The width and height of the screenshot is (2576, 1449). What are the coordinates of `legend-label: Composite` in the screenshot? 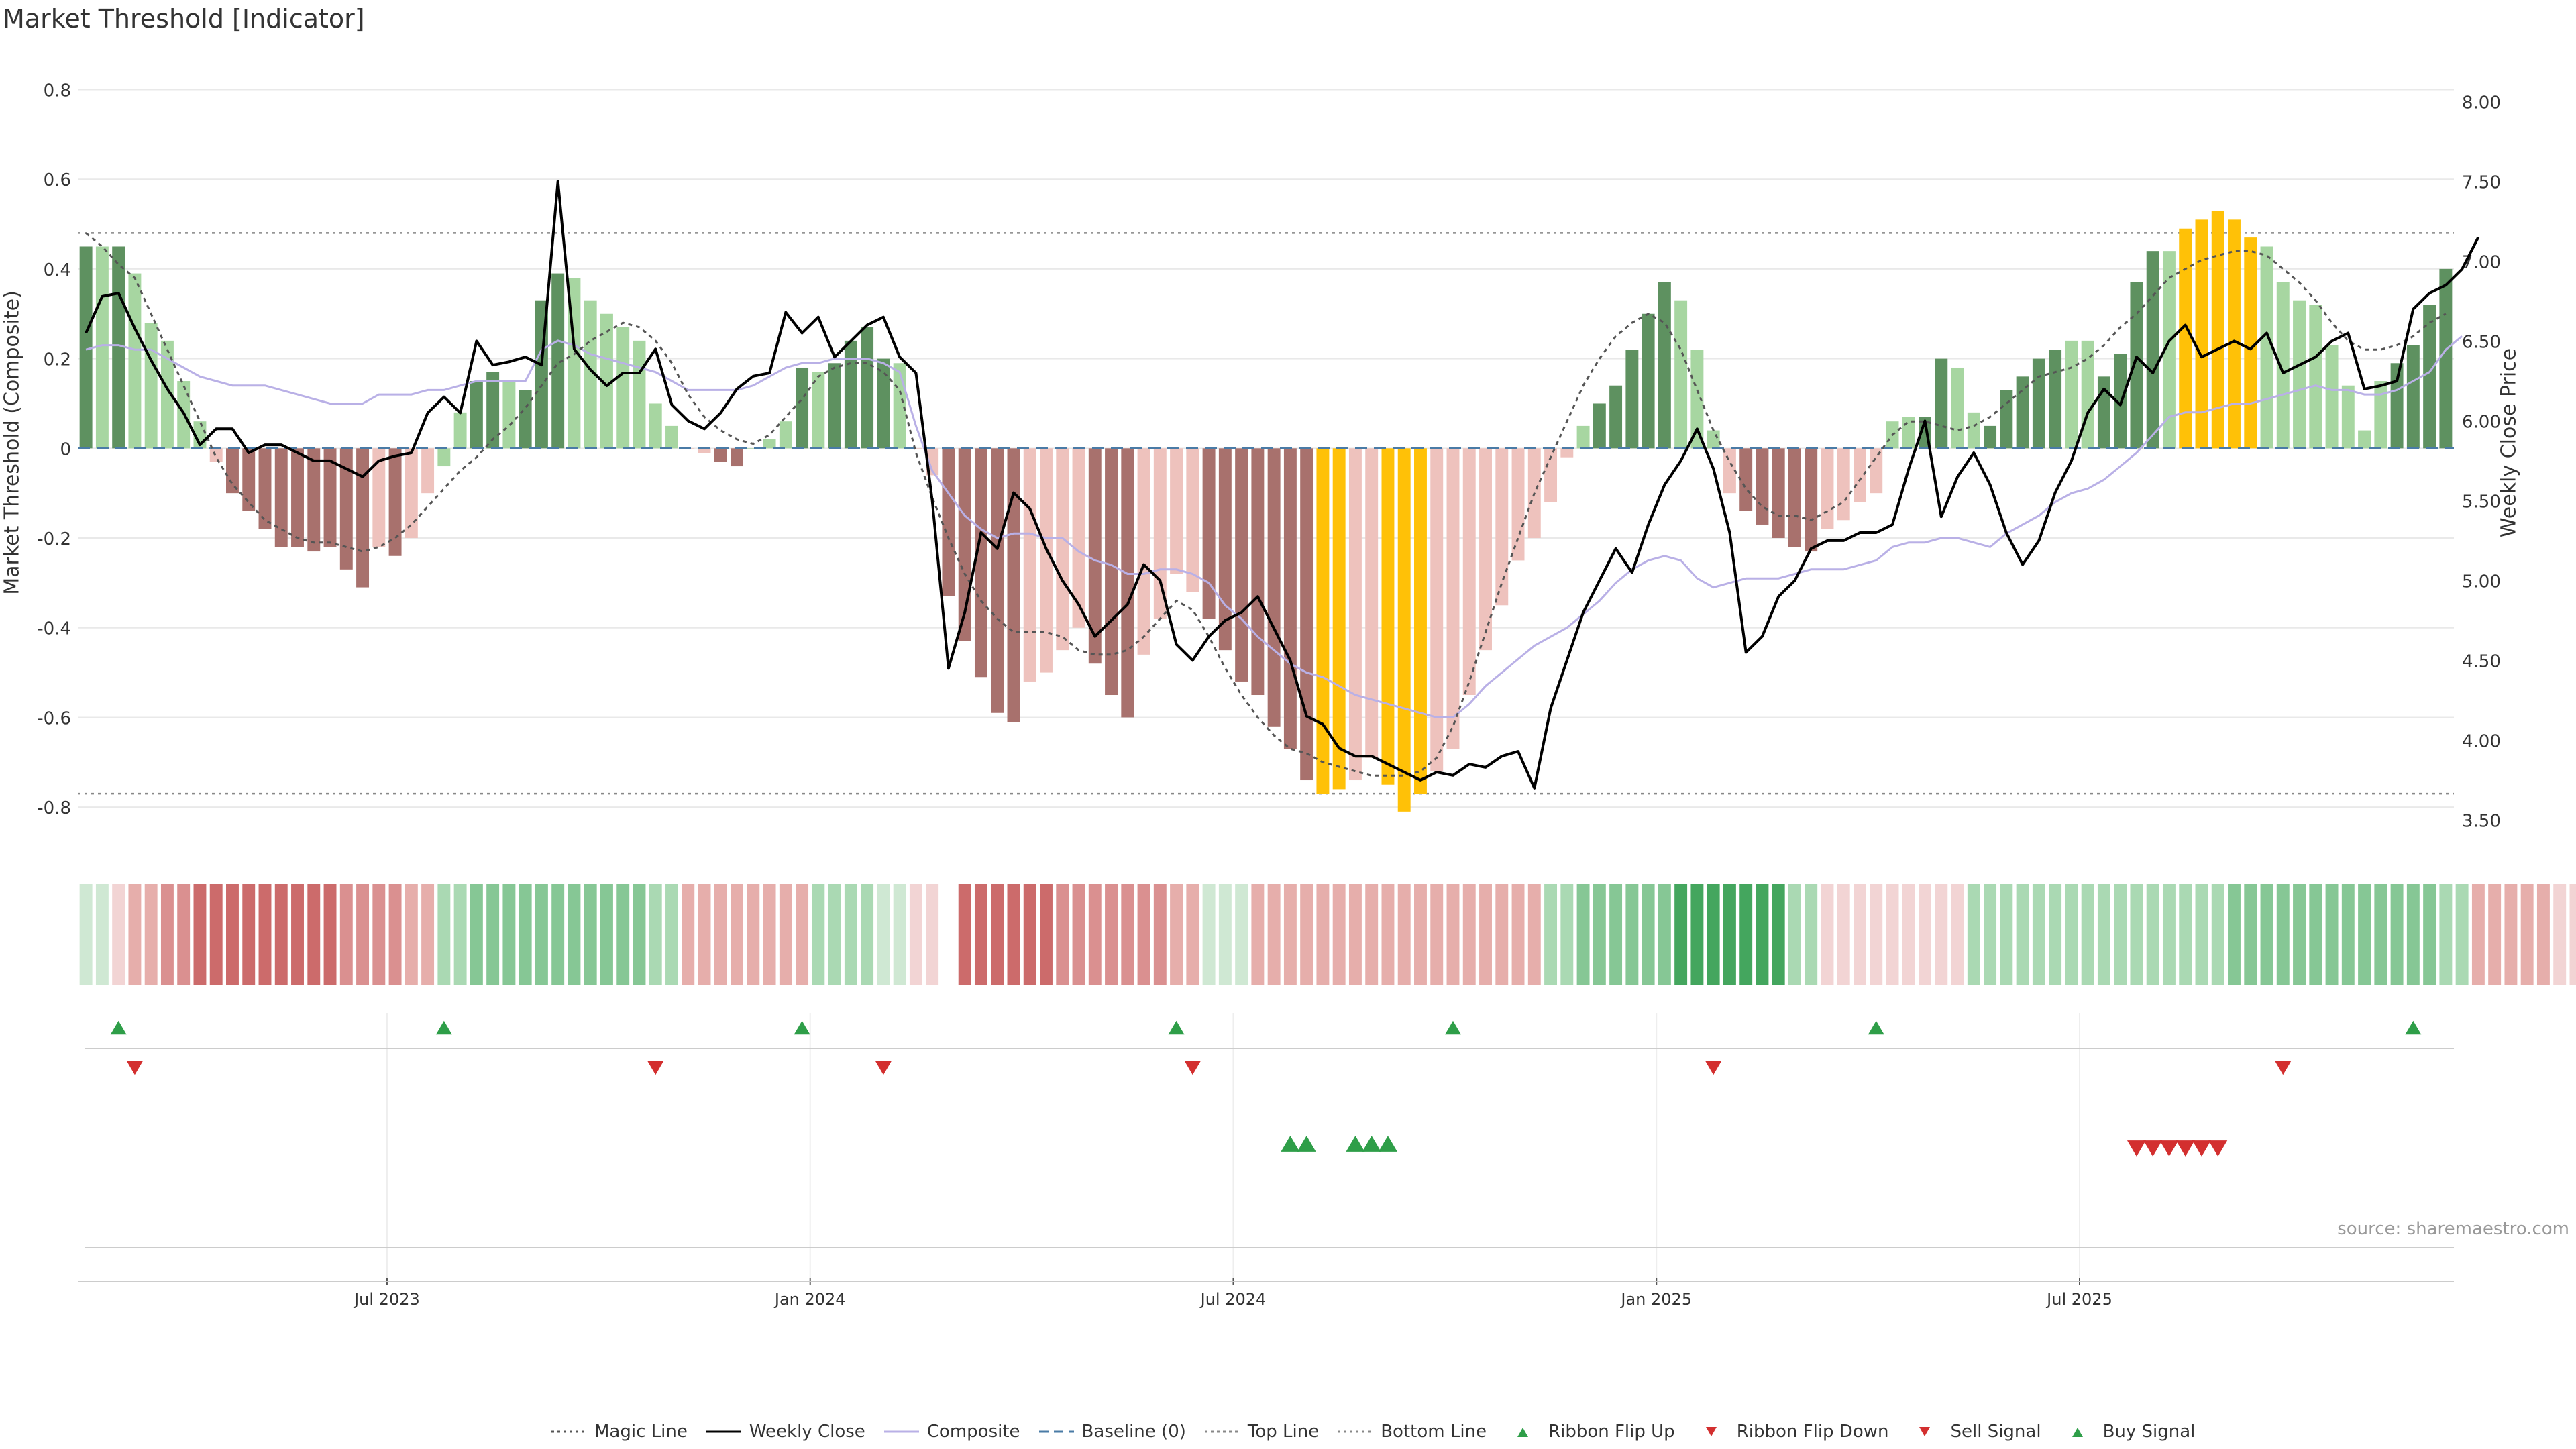 It's located at (973, 1431).